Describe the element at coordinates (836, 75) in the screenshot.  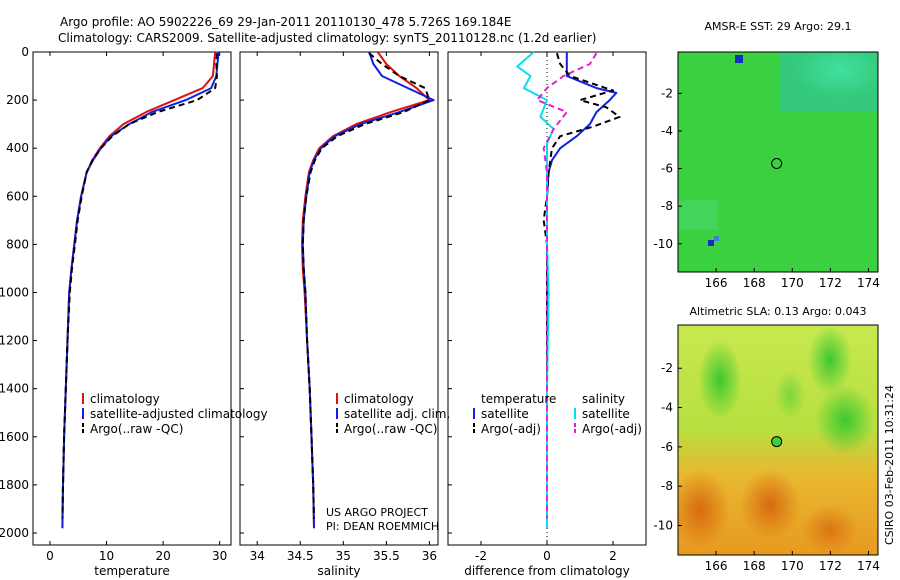
I see `sst-hotspot` at that location.